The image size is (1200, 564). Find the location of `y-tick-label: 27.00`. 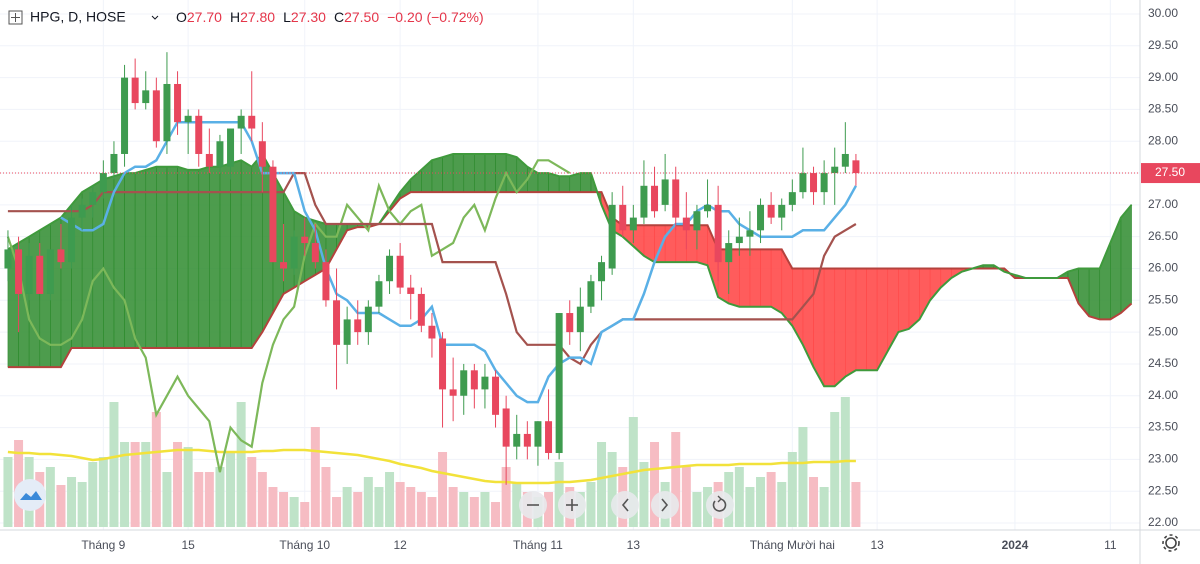

y-tick-label: 27.00 is located at coordinates (1163, 204).